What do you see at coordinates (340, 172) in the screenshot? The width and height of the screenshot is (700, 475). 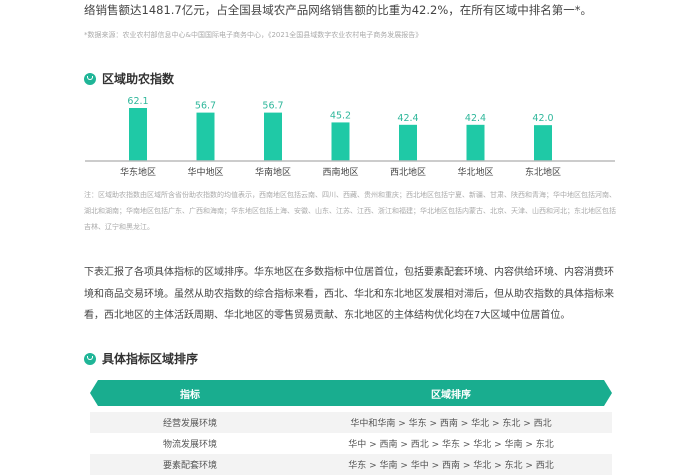 I see `category-label: 西南地区` at bounding box center [340, 172].